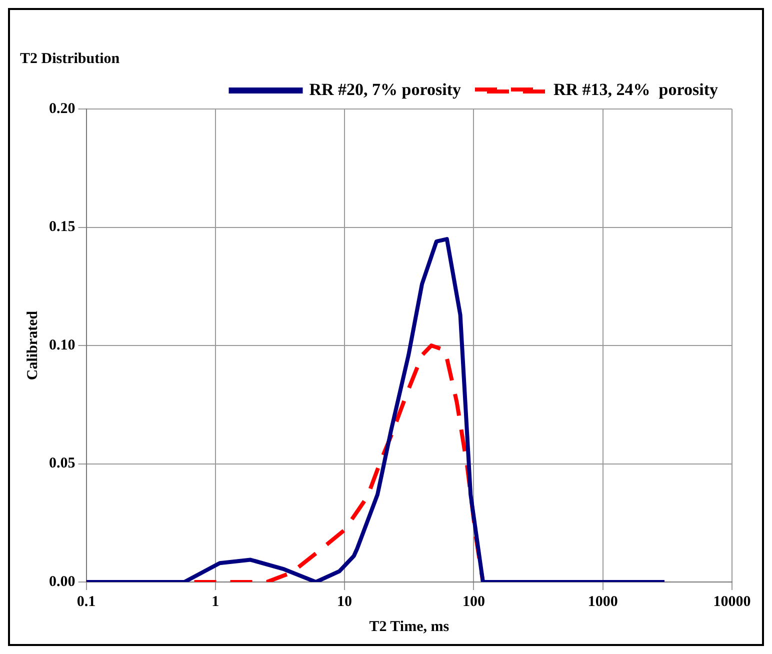  Describe the element at coordinates (473, 602) in the screenshot. I see `x-tick-label: 100` at that location.